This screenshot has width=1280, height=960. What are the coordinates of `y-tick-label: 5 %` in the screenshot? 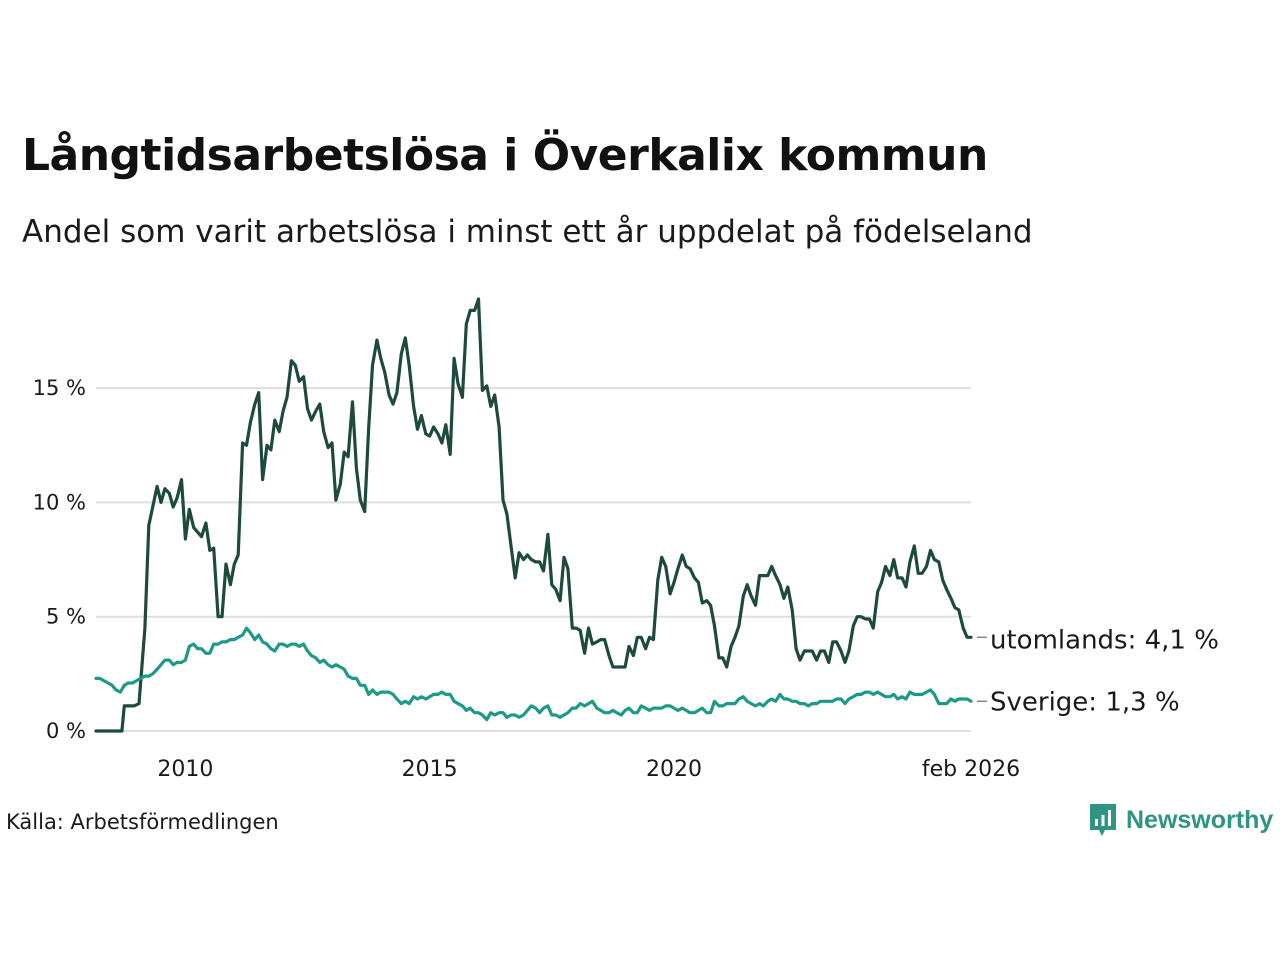 It's located at (66, 617).